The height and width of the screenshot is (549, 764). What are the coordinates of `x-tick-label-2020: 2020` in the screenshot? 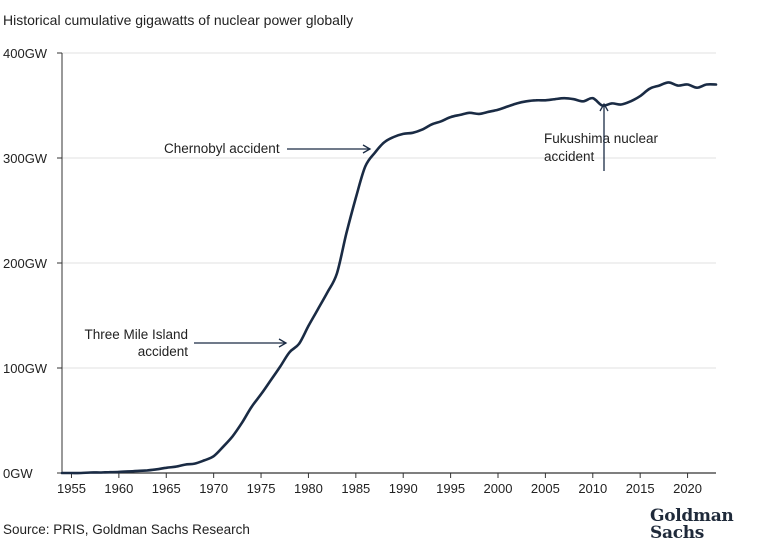 It's located at (687, 488).